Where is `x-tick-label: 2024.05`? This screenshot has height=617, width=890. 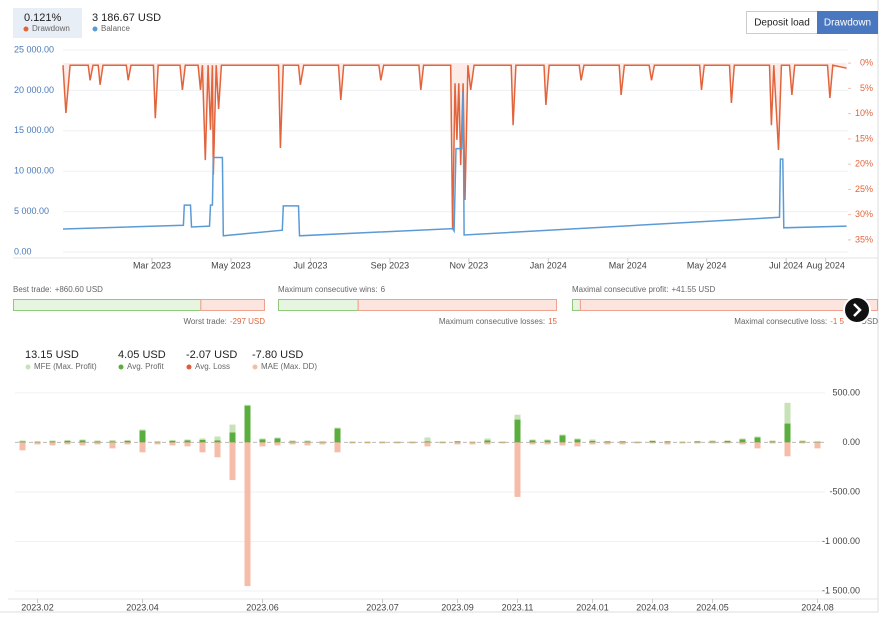
x-tick-label: 2024.05 is located at coordinates (712, 607).